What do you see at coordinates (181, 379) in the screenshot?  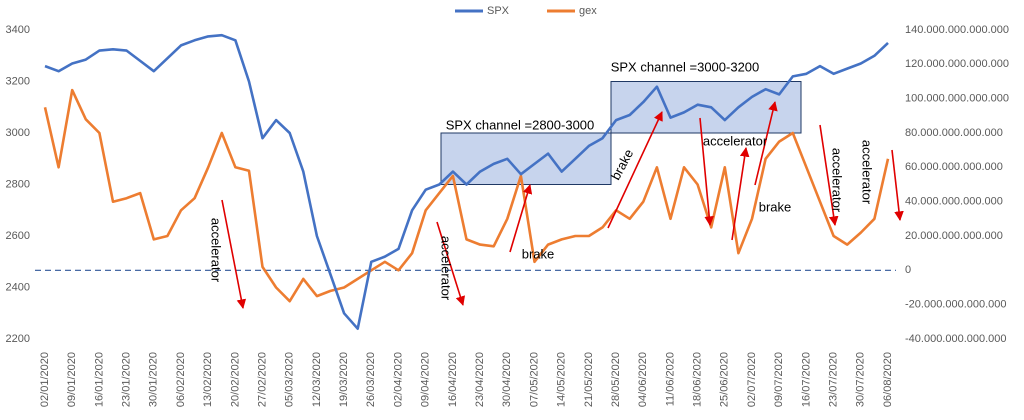 I see `x-tick-label: 06/02/2020` at bounding box center [181, 379].